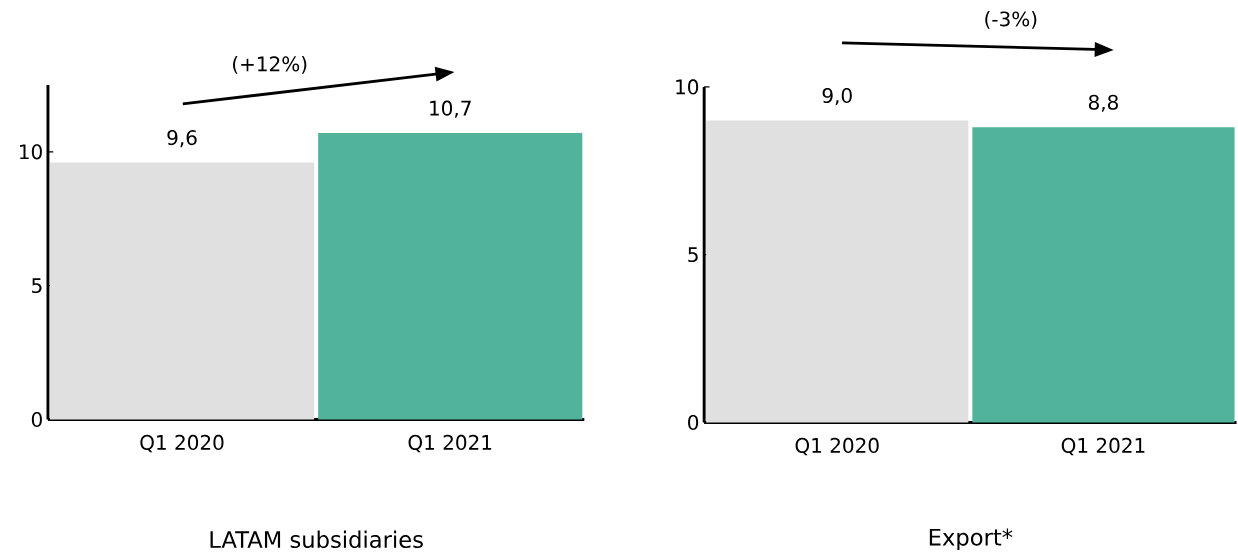 The width and height of the screenshot is (1238, 555). I want to click on x-axis-title: LATAM subsidiaries, so click(316, 539).